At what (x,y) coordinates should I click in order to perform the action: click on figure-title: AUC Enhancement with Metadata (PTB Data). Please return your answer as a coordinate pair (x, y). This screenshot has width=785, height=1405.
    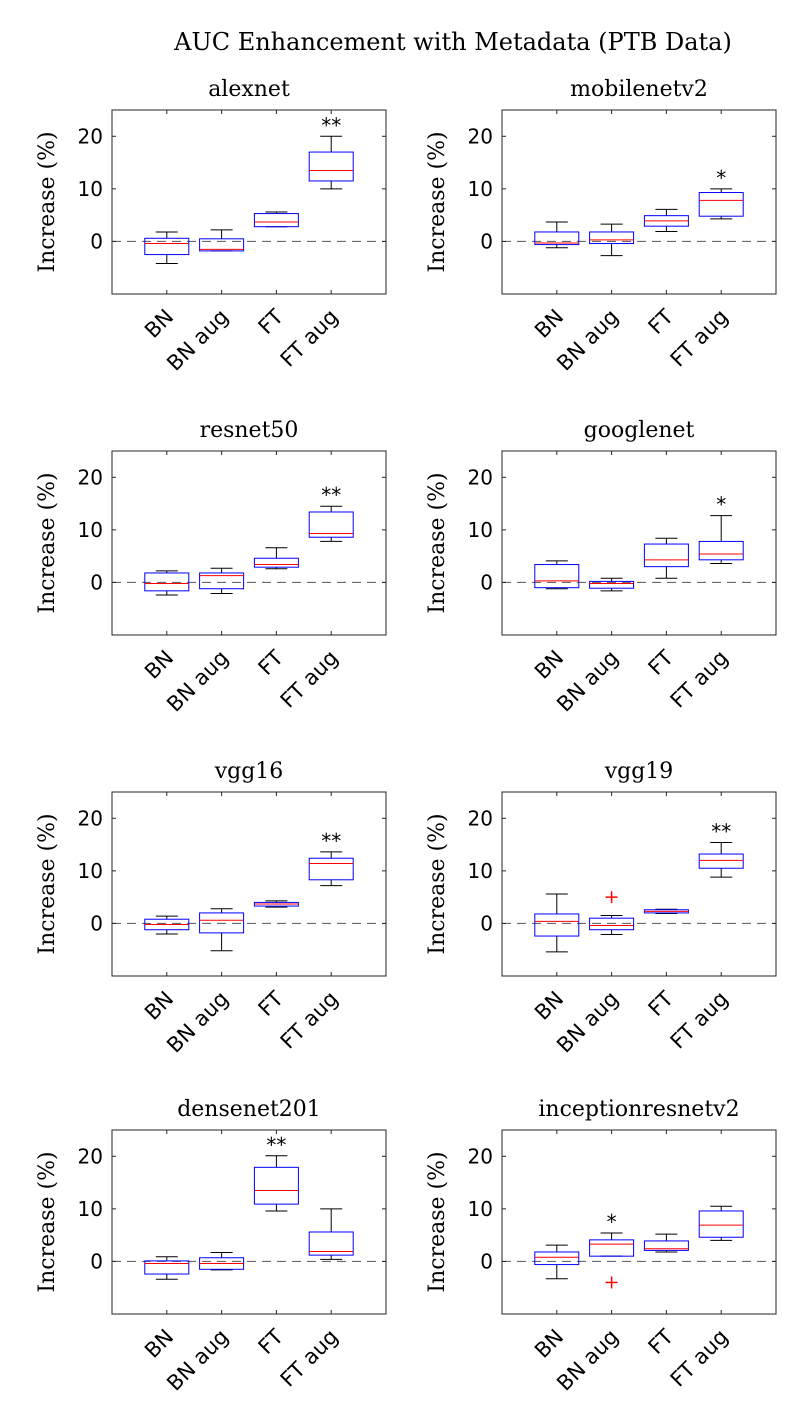
    Looking at the image, I should click on (452, 42).